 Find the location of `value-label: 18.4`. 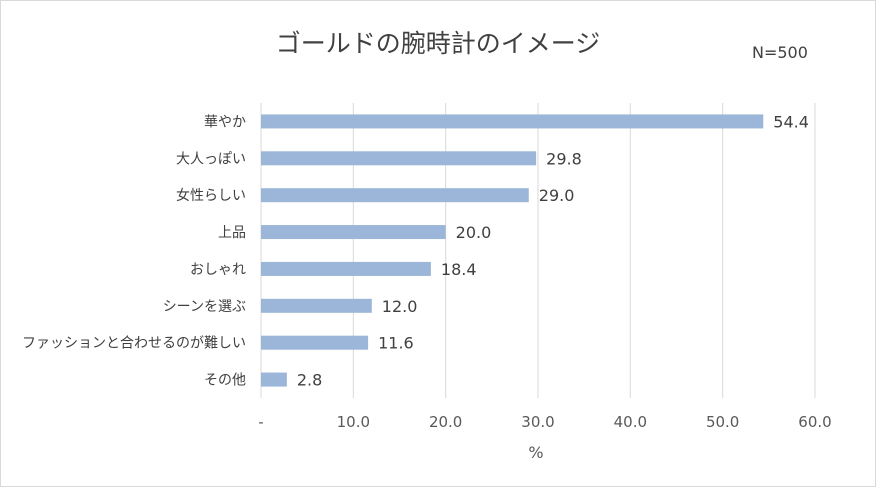

value-label: 18.4 is located at coordinates (459, 269).